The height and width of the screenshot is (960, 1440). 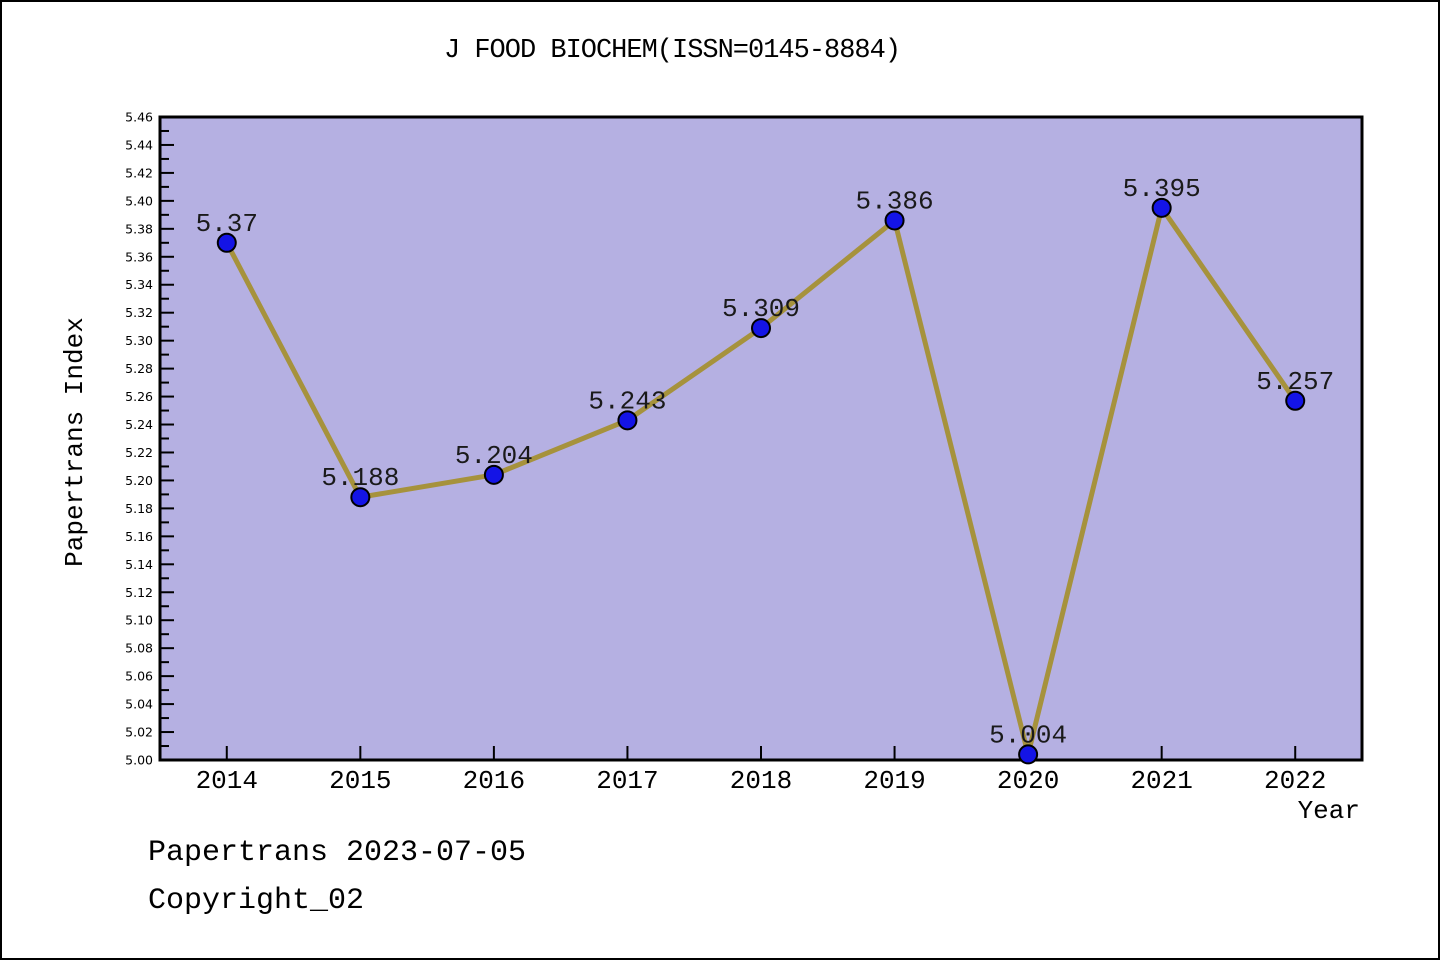 I want to click on svg-text: 5.14, so click(x=139, y=564).